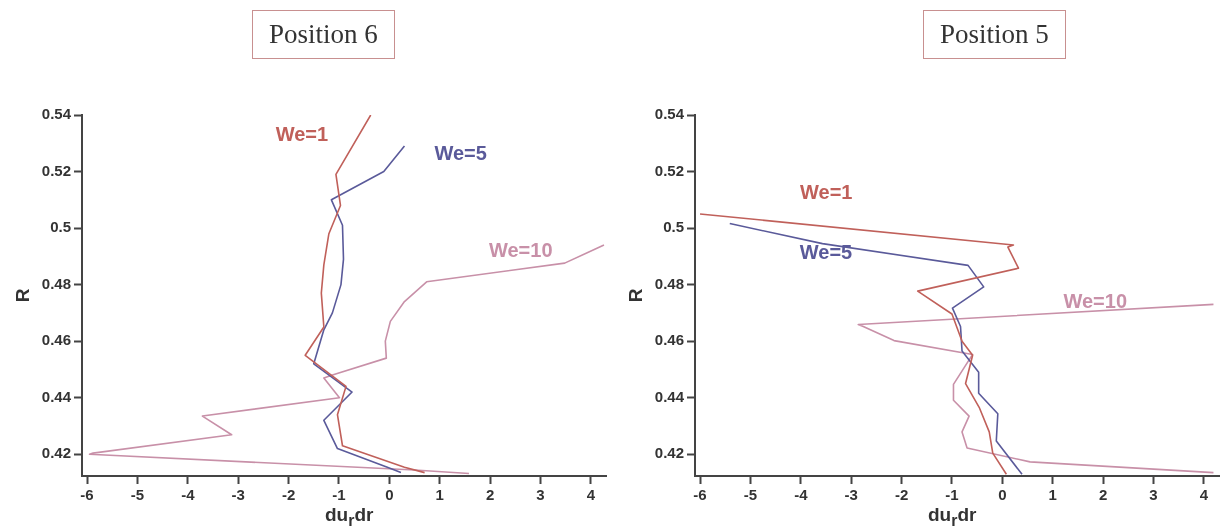 The width and height of the screenshot is (1227, 529). What do you see at coordinates (994, 34) in the screenshot?
I see `chart-title: Position 5` at bounding box center [994, 34].